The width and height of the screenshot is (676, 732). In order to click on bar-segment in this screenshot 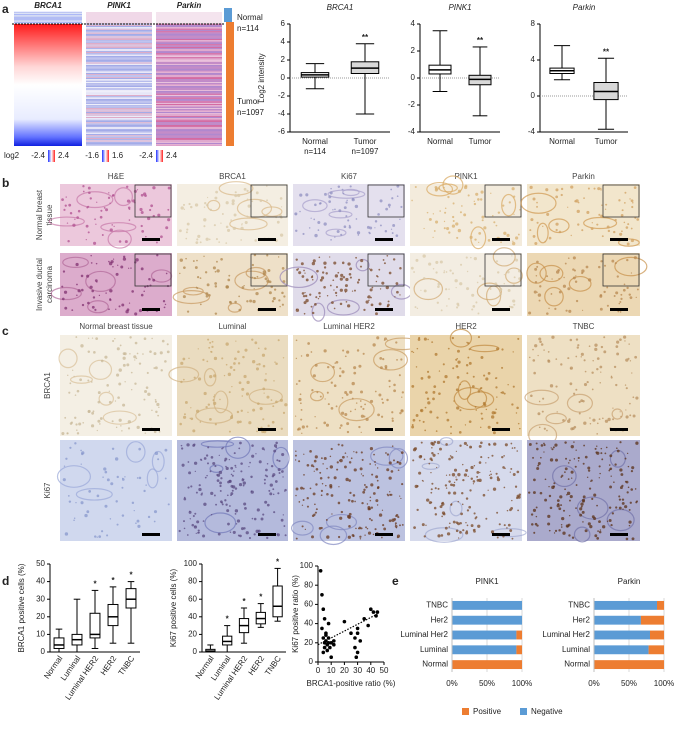, I will do `click(484, 635)`.